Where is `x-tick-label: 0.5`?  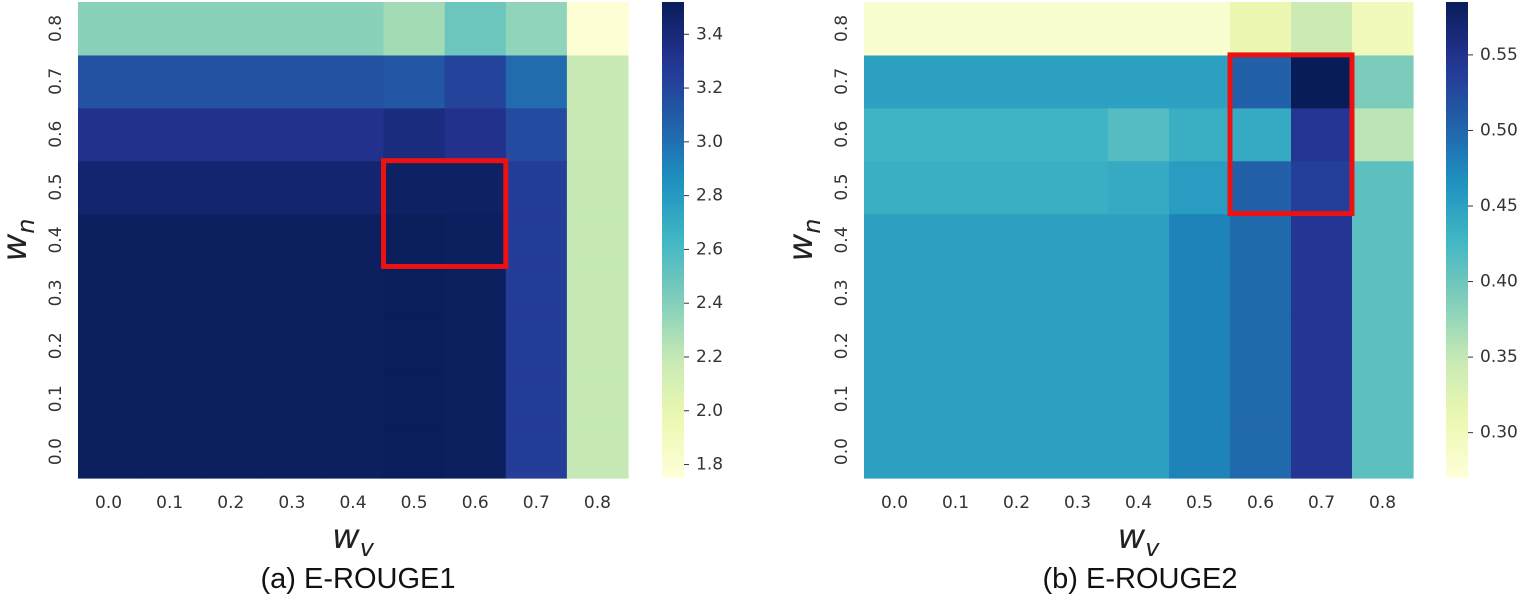 x-tick-label: 0.5 is located at coordinates (1199, 503).